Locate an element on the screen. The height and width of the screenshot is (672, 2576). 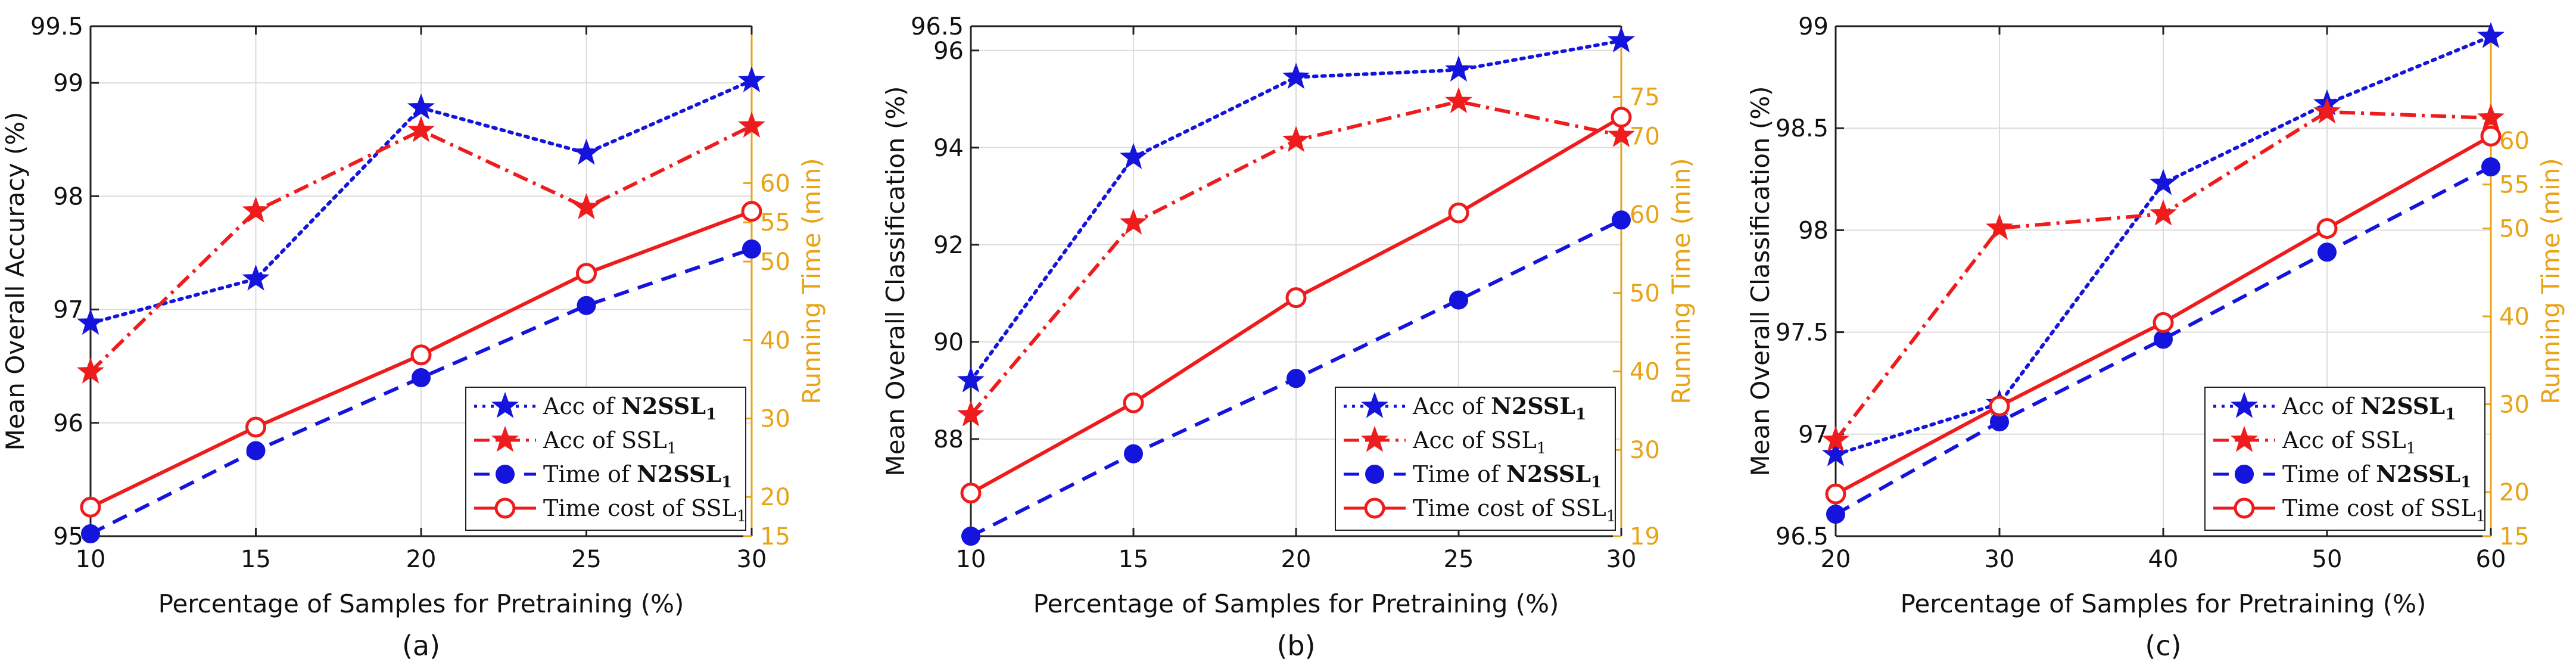
y2-tick-label: 19 is located at coordinates (1645, 536).